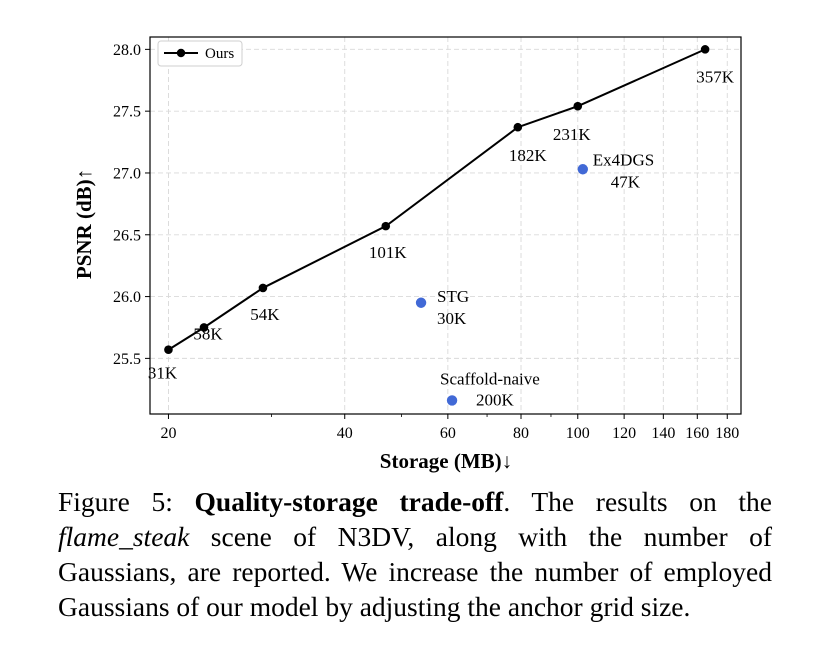  Describe the element at coordinates (490, 378) in the screenshot. I see `baseline-name-label: Scaffold-naive` at that location.